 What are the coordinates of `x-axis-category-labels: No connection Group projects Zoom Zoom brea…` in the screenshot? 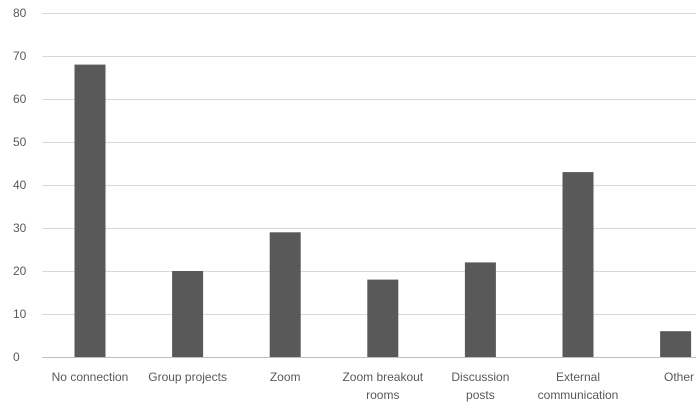 It's located at (373, 386).